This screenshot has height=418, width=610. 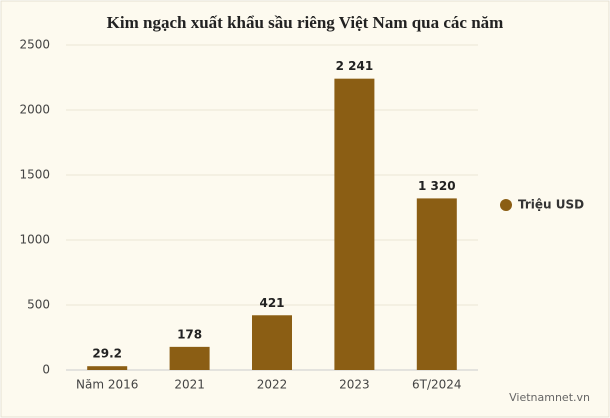 What do you see at coordinates (189, 334) in the screenshot?
I see `value-label: 178` at bounding box center [189, 334].